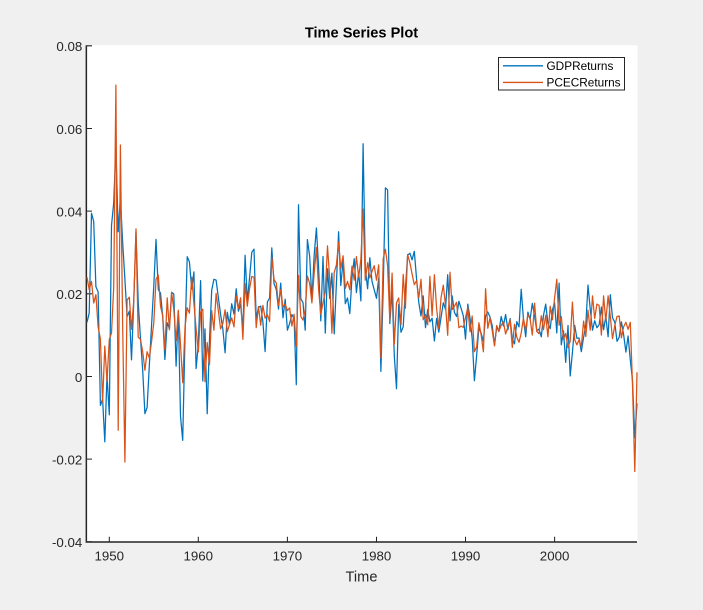 Image resolution: width=703 pixels, height=610 pixels. I want to click on svg-text: 1980, so click(377, 556).